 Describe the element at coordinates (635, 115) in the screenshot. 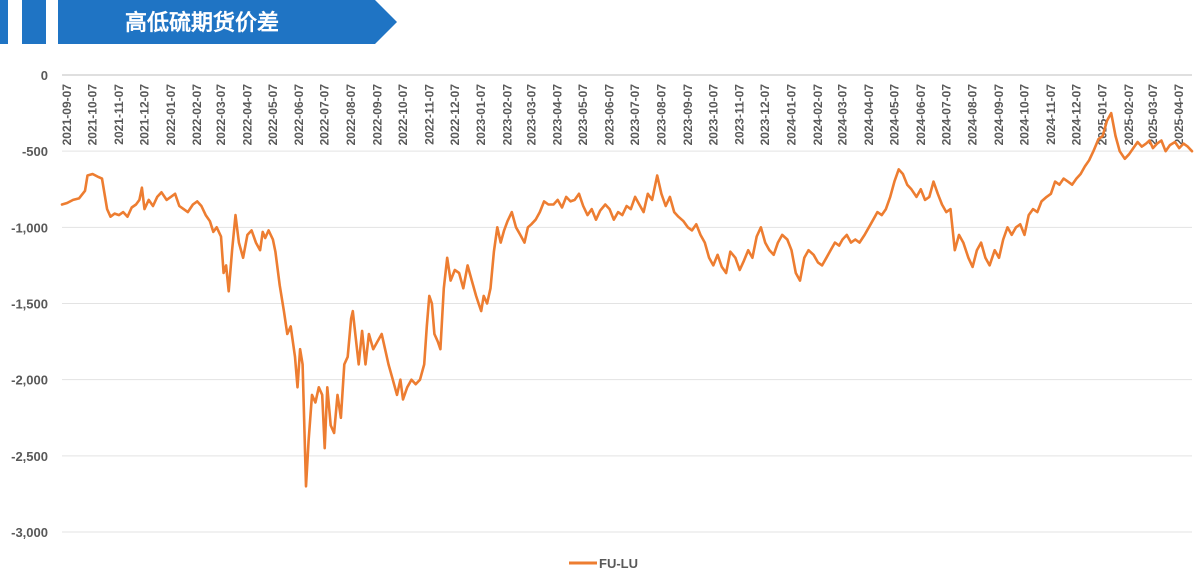

I see `x-tick-label: 2023-07-07` at that location.